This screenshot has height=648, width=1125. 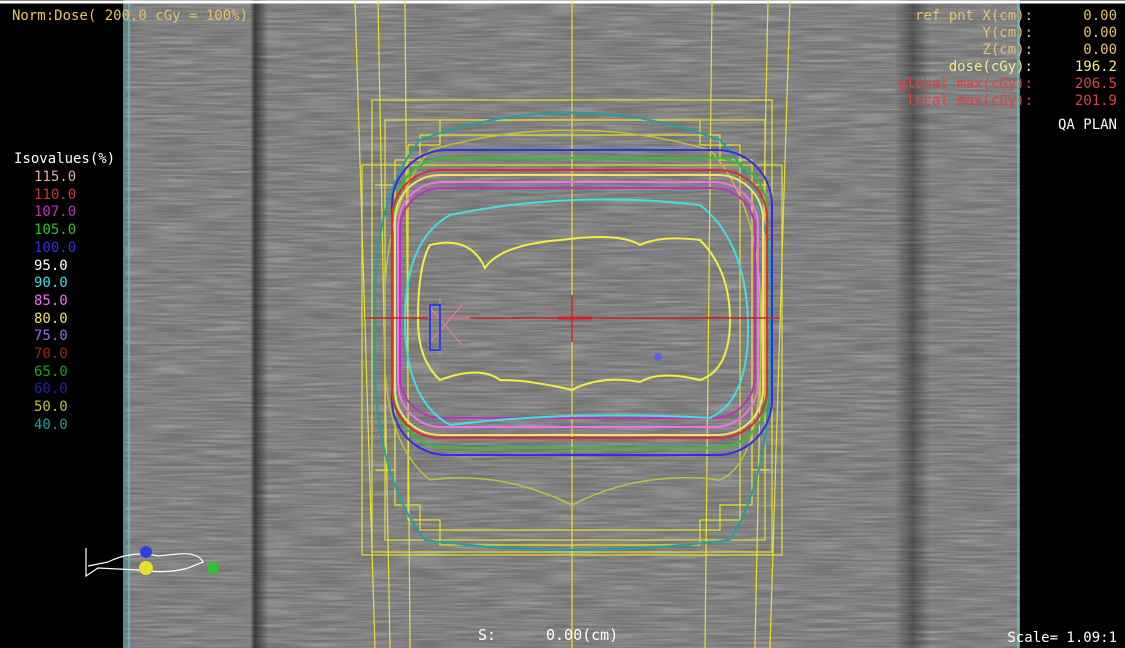 What do you see at coordinates (435, 327) in the screenshot?
I see `blue-marker` at bounding box center [435, 327].